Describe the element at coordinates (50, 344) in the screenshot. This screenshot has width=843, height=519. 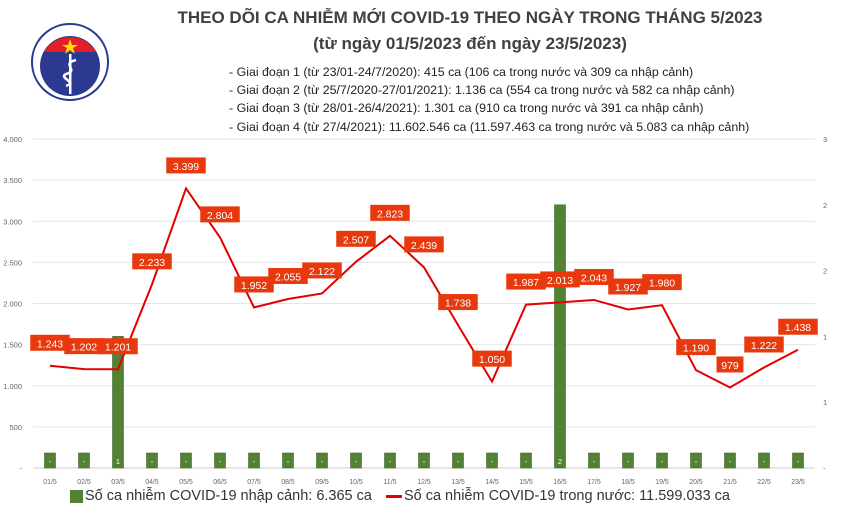
I see `line-data-label: 1.243` at that location.